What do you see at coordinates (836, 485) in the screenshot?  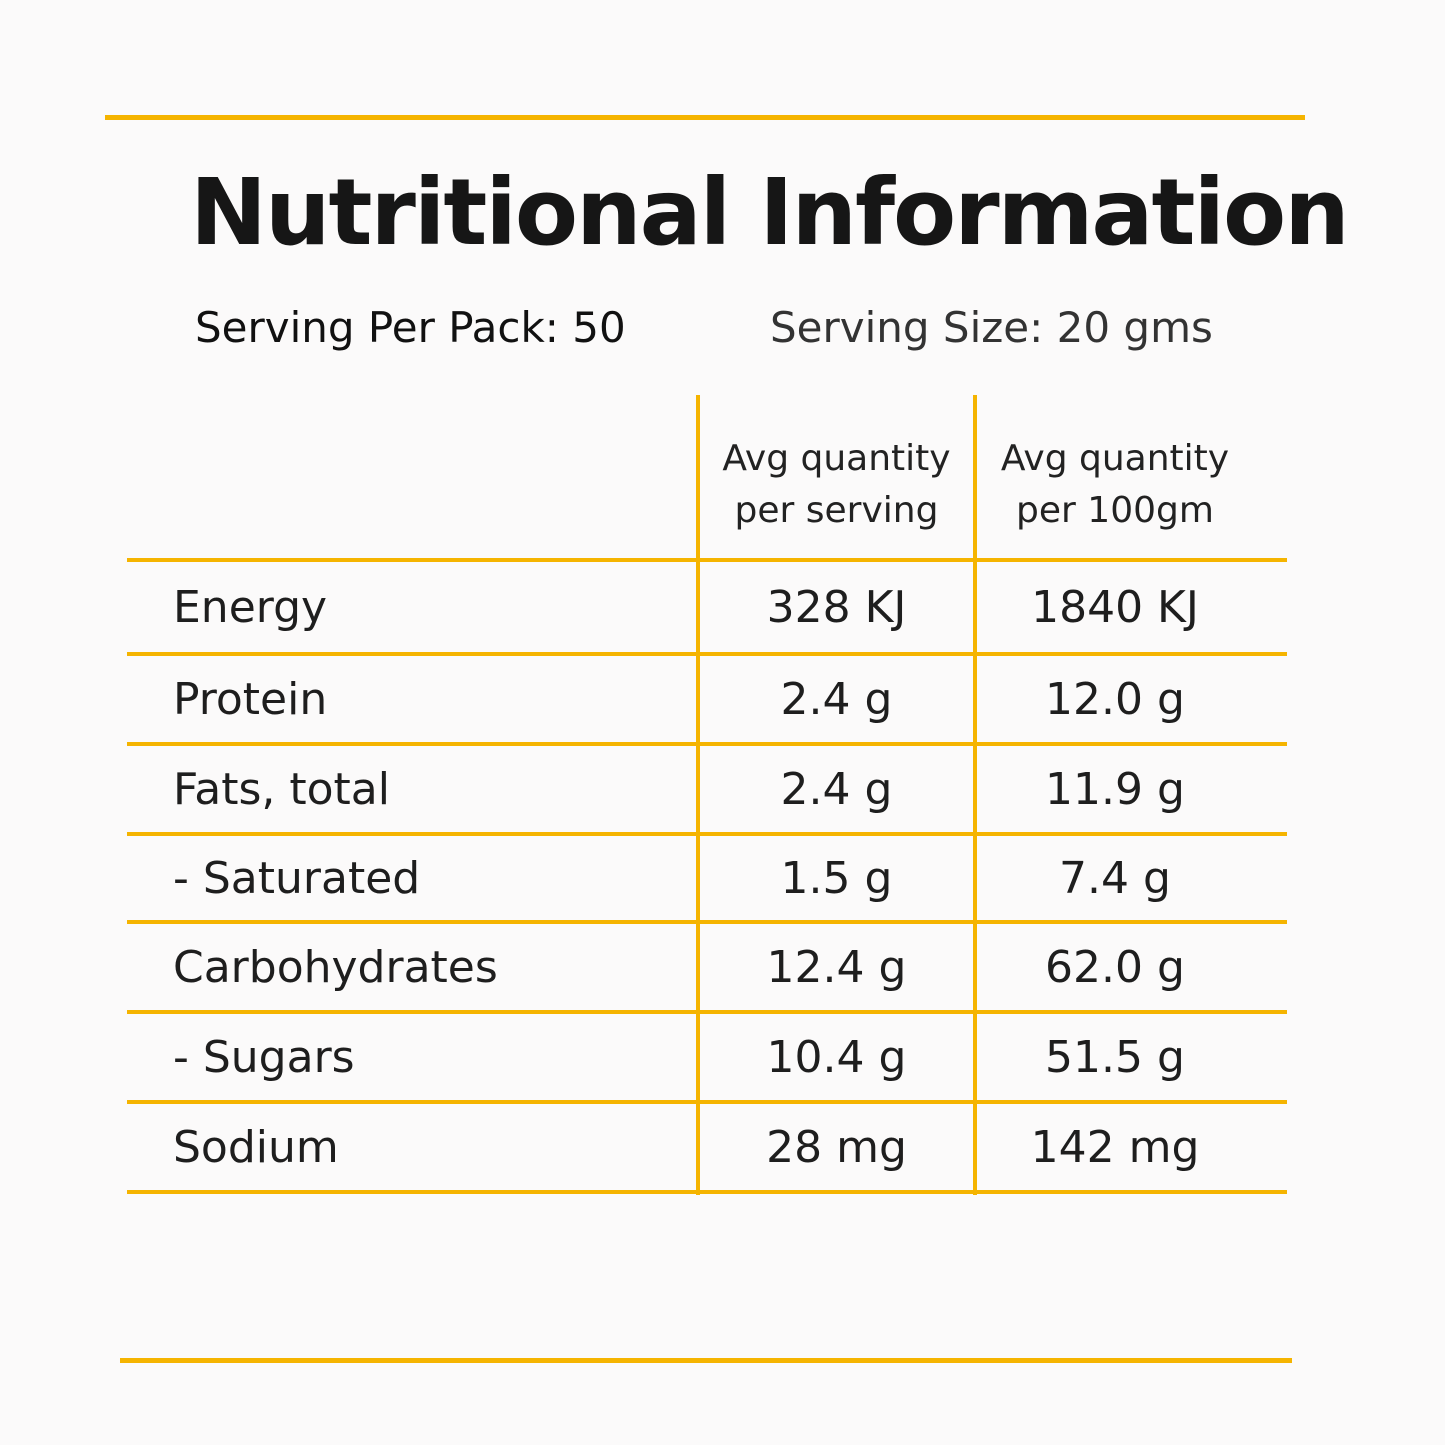 I see `header-per-serving: Avg quantity per serving` at bounding box center [836, 485].